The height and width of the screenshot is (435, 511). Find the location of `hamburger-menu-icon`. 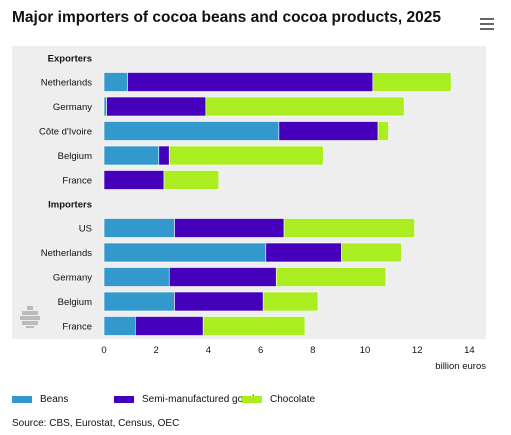

hamburger-menu-icon is located at coordinates (487, 24).